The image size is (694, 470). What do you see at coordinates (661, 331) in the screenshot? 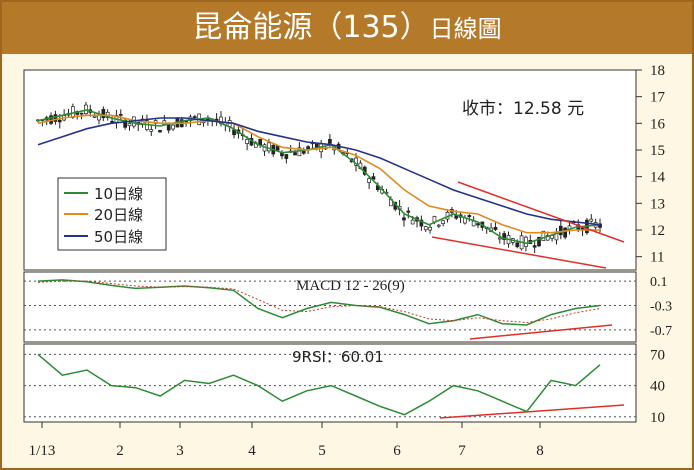
I see `y-tick-macd: -0.7` at bounding box center [661, 331].